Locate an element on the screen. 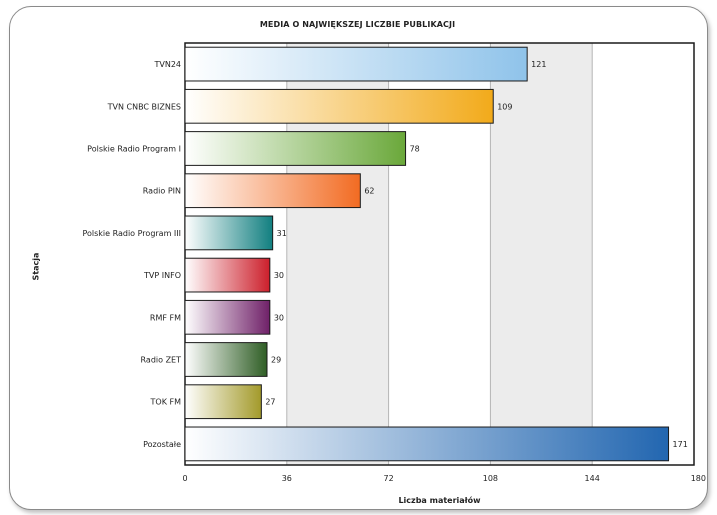 The width and height of the screenshot is (717, 515). value-label: 31 is located at coordinates (282, 233).